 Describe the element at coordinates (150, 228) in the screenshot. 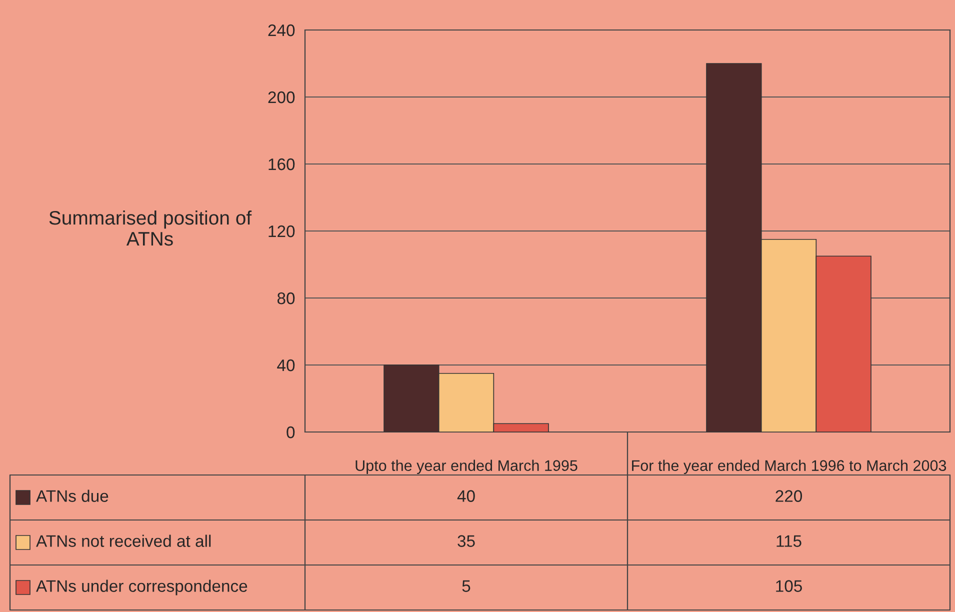

I see `y-axis-title: Summarised position of ATNs` at that location.